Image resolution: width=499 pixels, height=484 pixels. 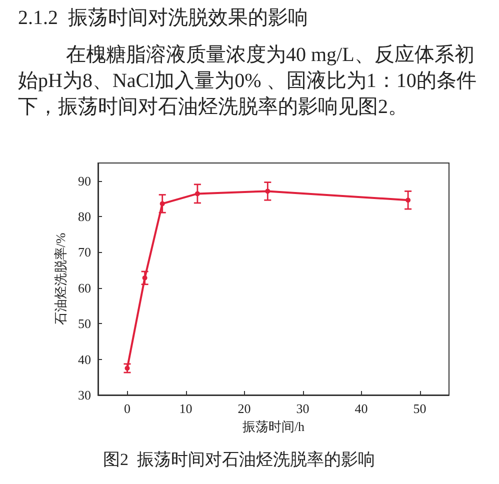 What do you see at coordinates (361, 408) in the screenshot?
I see `x-tick-label: 40` at bounding box center [361, 408].